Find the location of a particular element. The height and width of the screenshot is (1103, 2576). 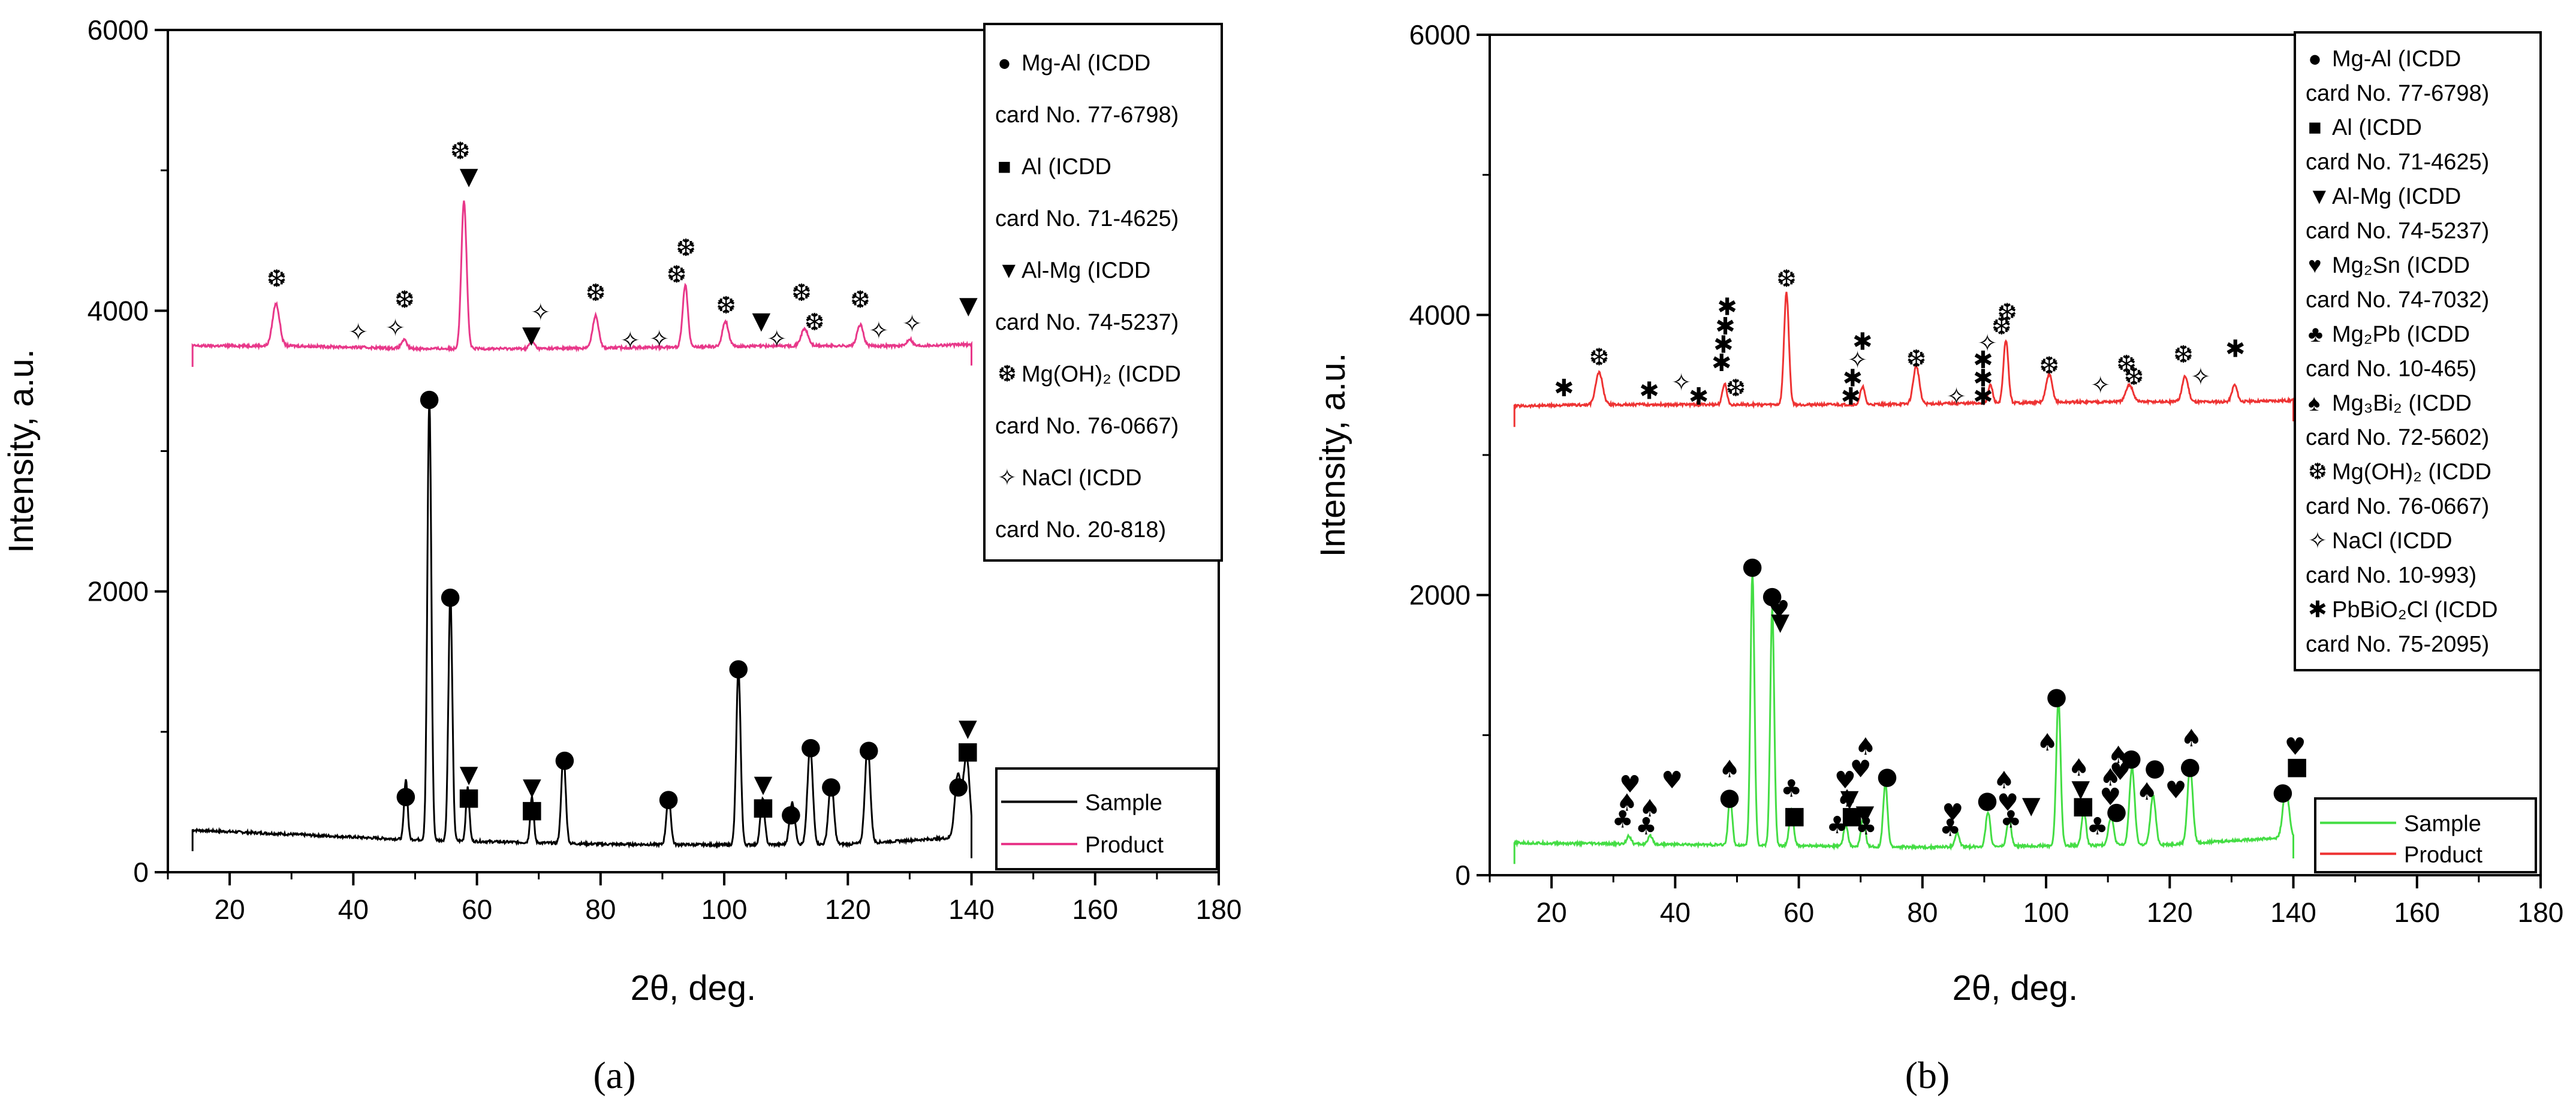

phase-legend-symbol: ♣ is located at coordinates (2315, 334).